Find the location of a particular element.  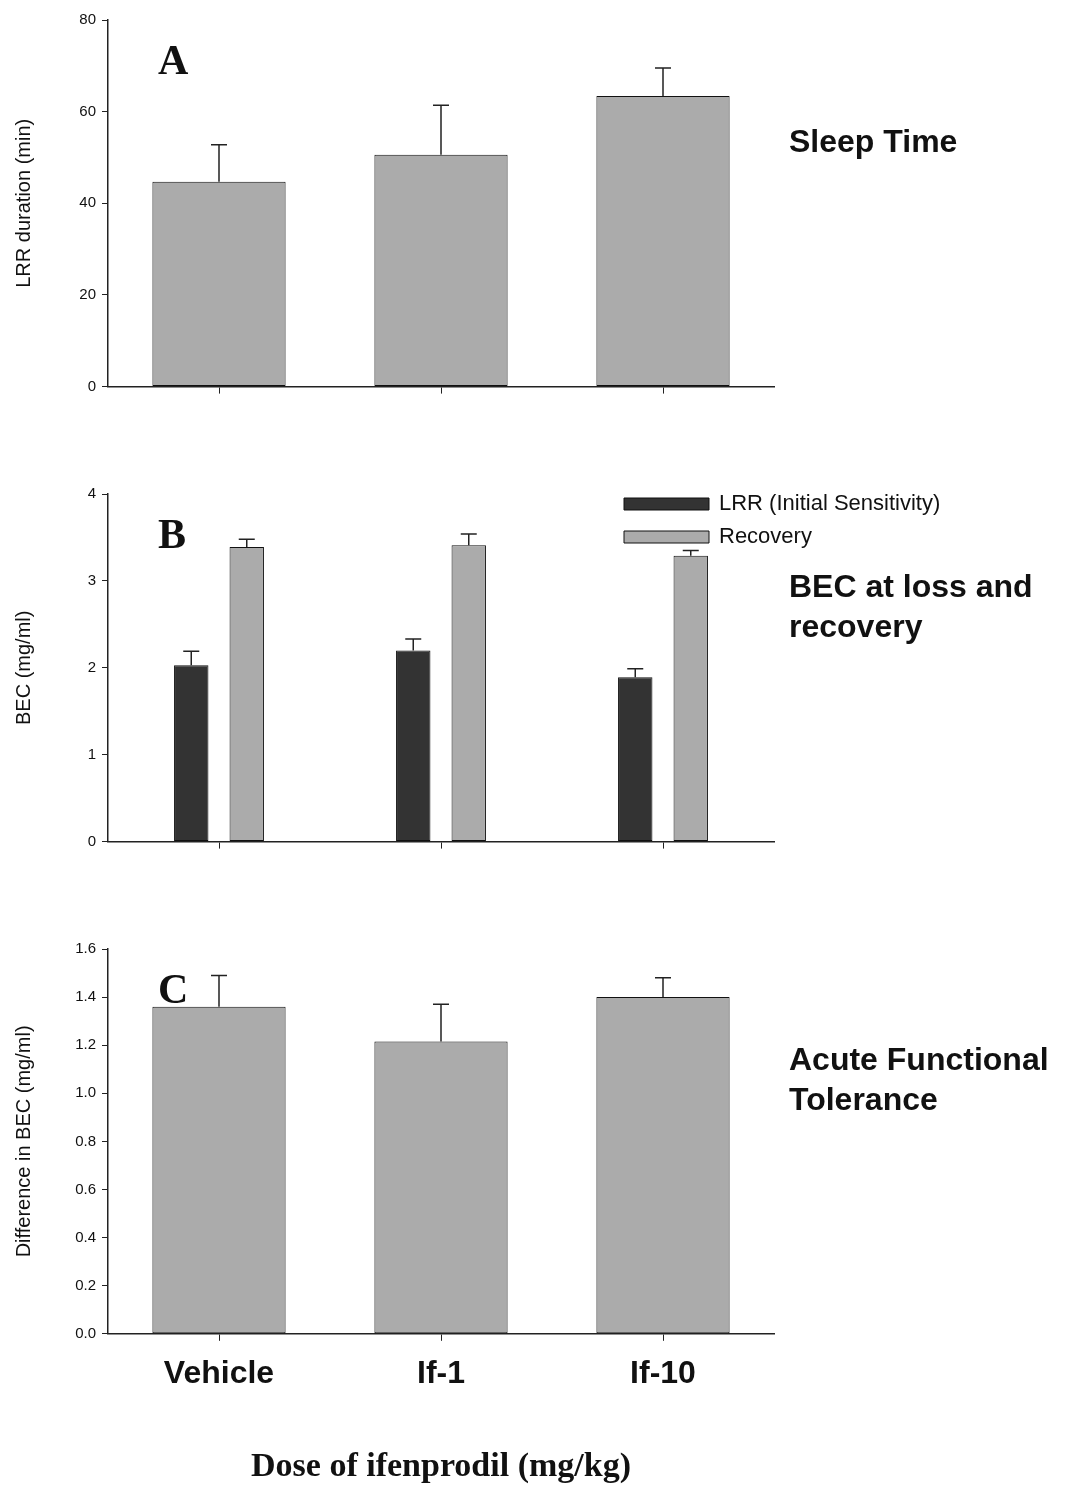

legend-label: LRR (Initial Sensitivity) is located at coordinates (830, 503).